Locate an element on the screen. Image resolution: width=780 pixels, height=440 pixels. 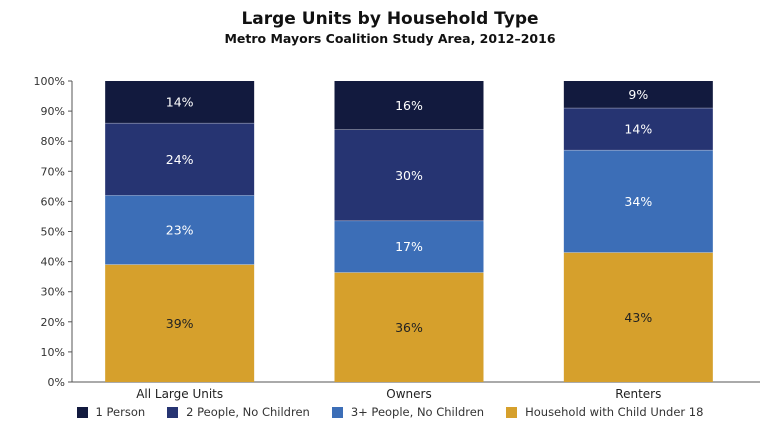
legend-label: 3+ People, No Children is located at coordinates (417, 412).